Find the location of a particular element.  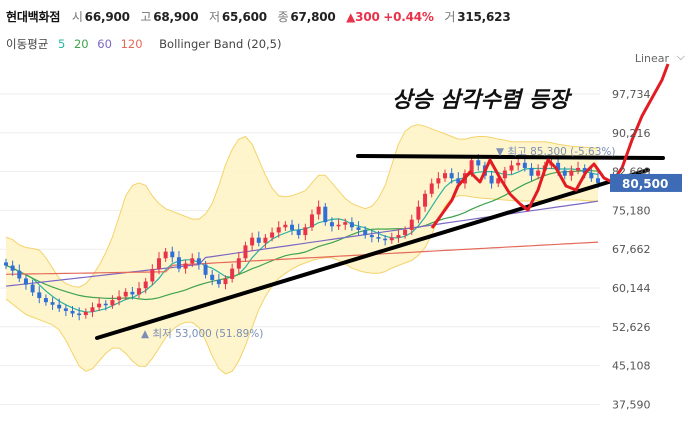

ma-60-period: 60 is located at coordinates (104, 44).